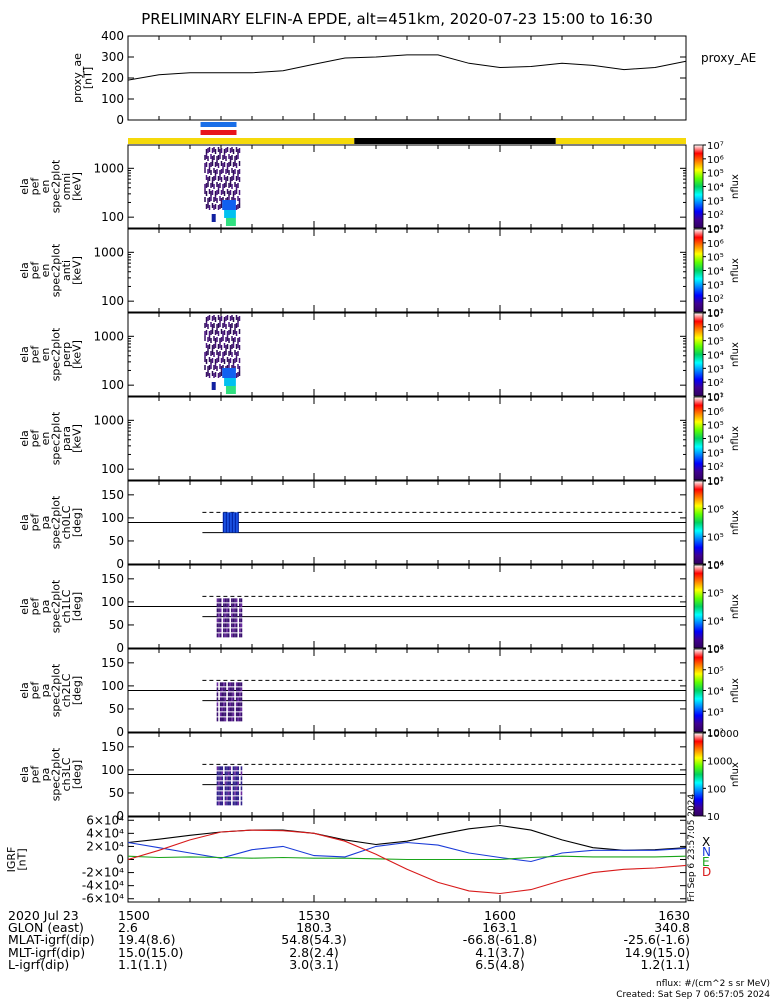 This screenshot has height=1000, width=775. I want to click on pa-ch2-colorbar, so click(698, 690).